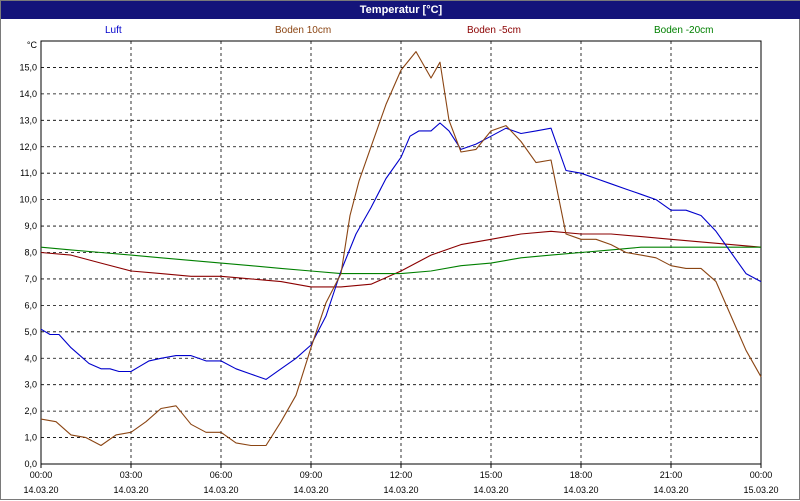 This screenshot has height=501, width=800. What do you see at coordinates (28, 200) in the screenshot?
I see `y-tick-label: 10,0` at bounding box center [28, 200].